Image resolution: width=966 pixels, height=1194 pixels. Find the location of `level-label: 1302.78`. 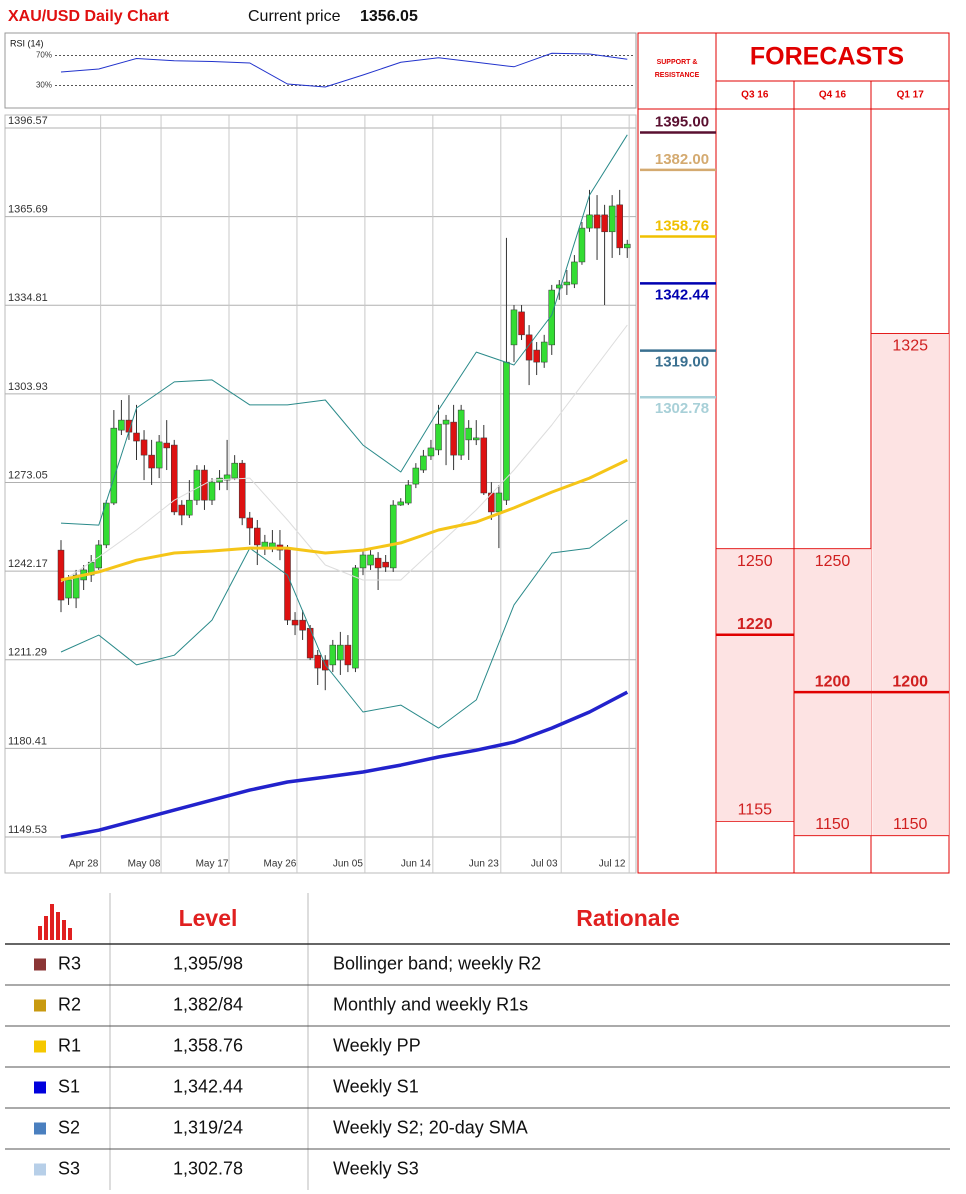

level-label: 1302.78 is located at coordinates (682, 408).